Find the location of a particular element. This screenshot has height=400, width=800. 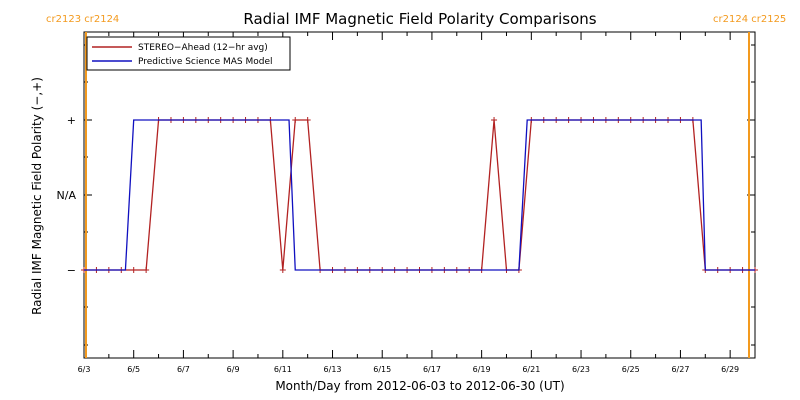

x-tick-label: 6/17 is located at coordinates (432, 369).